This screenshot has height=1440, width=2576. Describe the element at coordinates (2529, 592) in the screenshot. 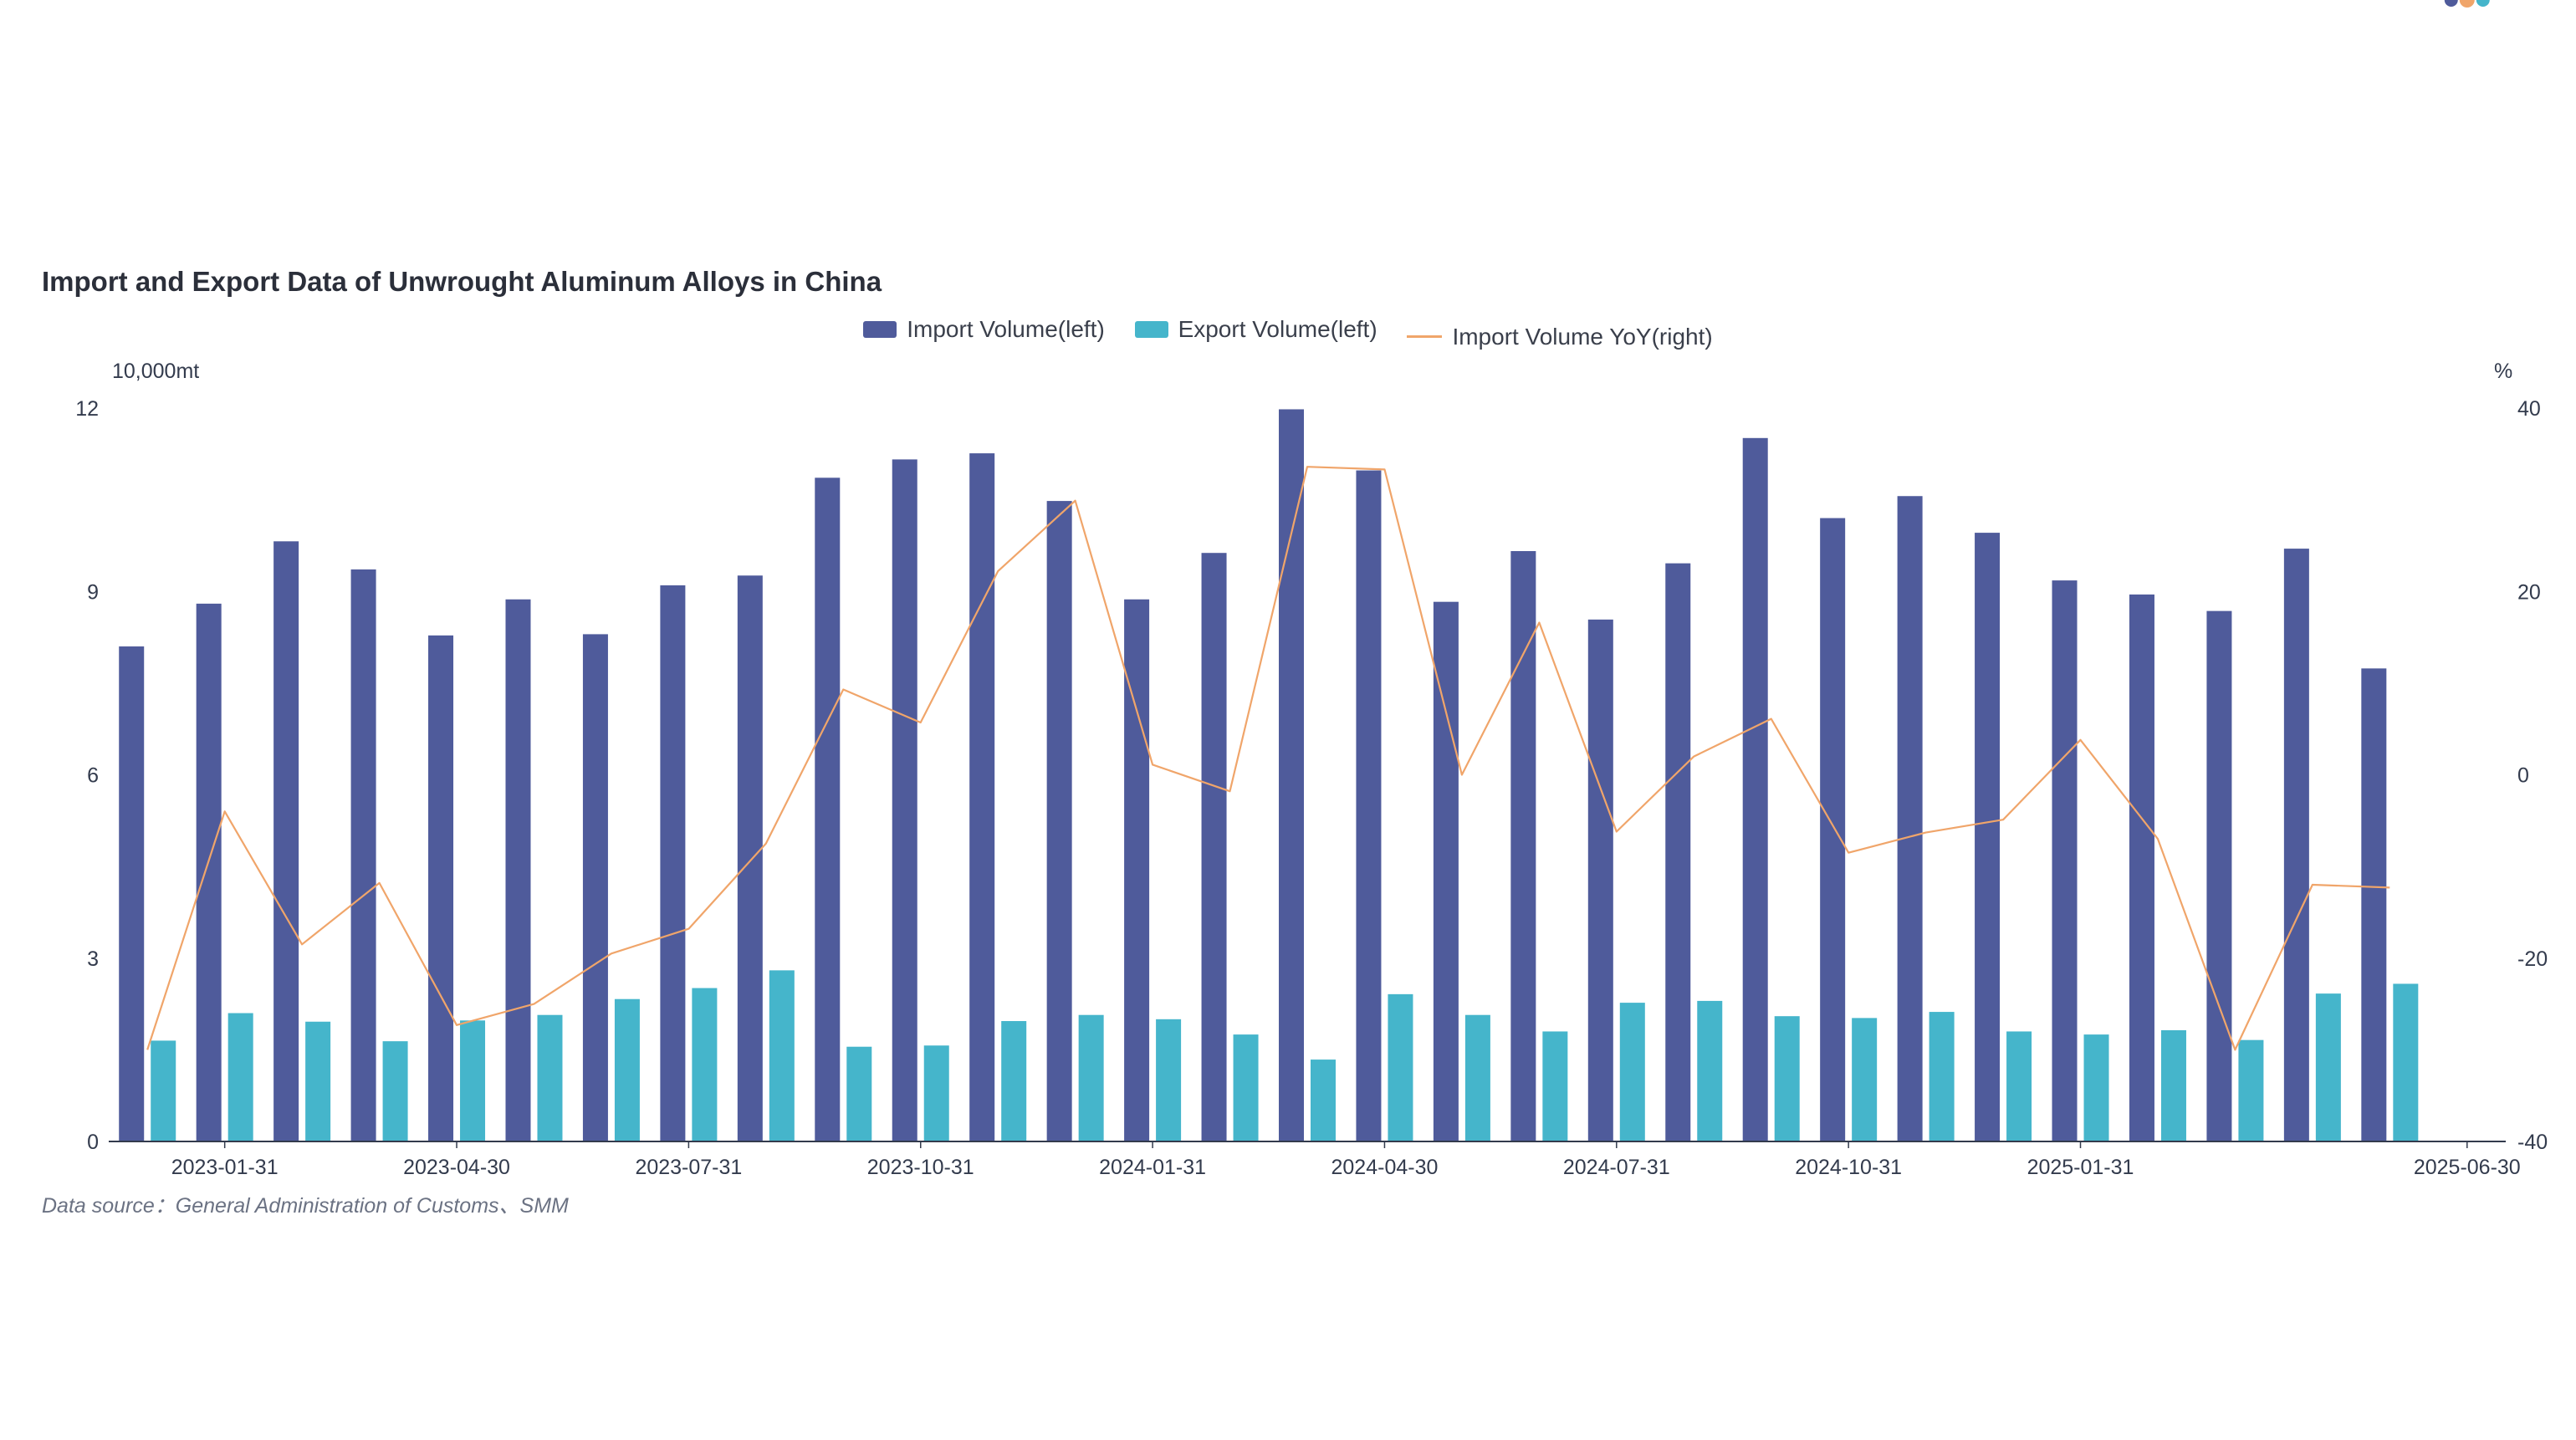

I see `y-right-tick-label: 20` at that location.